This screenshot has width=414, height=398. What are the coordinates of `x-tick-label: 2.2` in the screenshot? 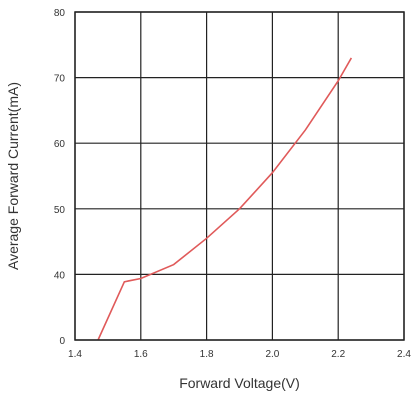 It's located at (338, 354).